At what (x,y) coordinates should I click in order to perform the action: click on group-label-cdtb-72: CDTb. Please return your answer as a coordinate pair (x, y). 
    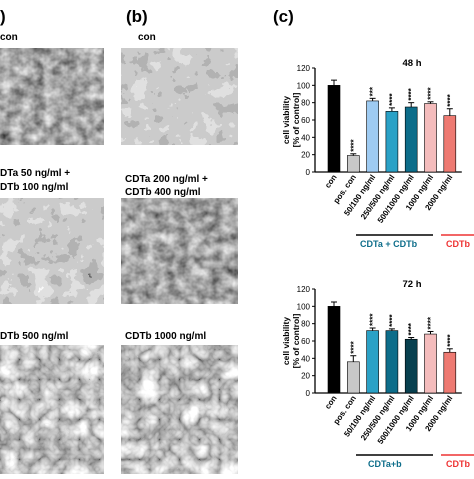
    Looking at the image, I should click on (458, 464).